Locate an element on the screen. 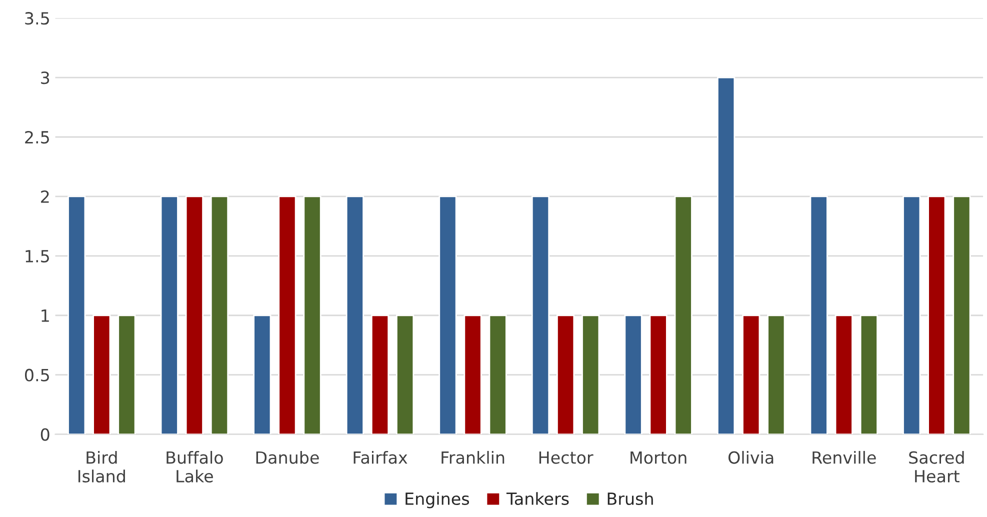 This screenshot has width=987, height=517. x-tick-label: Morton is located at coordinates (658, 457).